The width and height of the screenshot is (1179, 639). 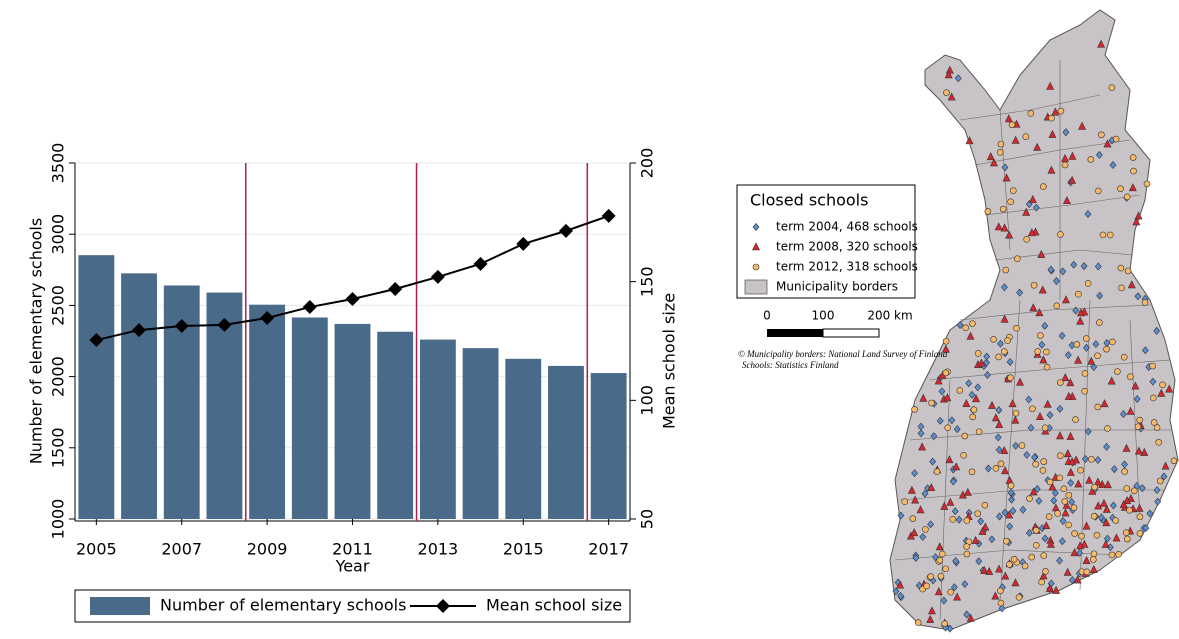 I want to click on scale-label: 100, so click(x=823, y=316).